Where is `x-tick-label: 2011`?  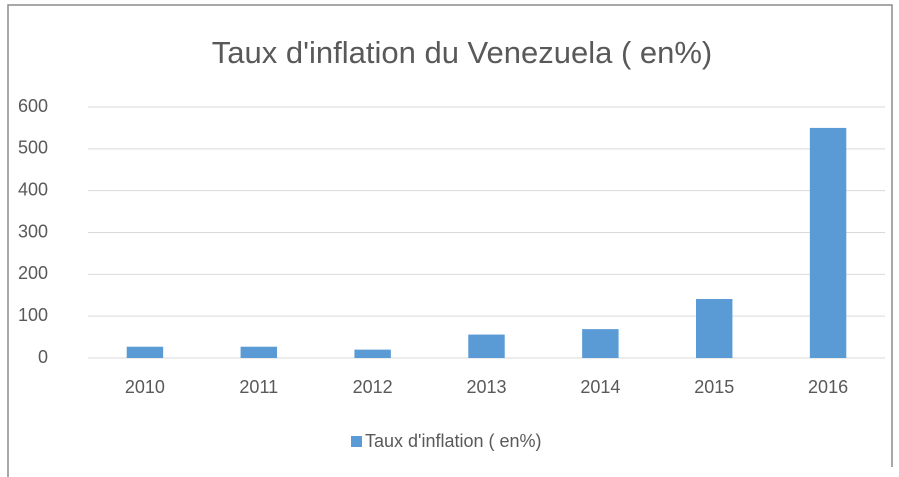 x-tick-label: 2011 is located at coordinates (258, 387).